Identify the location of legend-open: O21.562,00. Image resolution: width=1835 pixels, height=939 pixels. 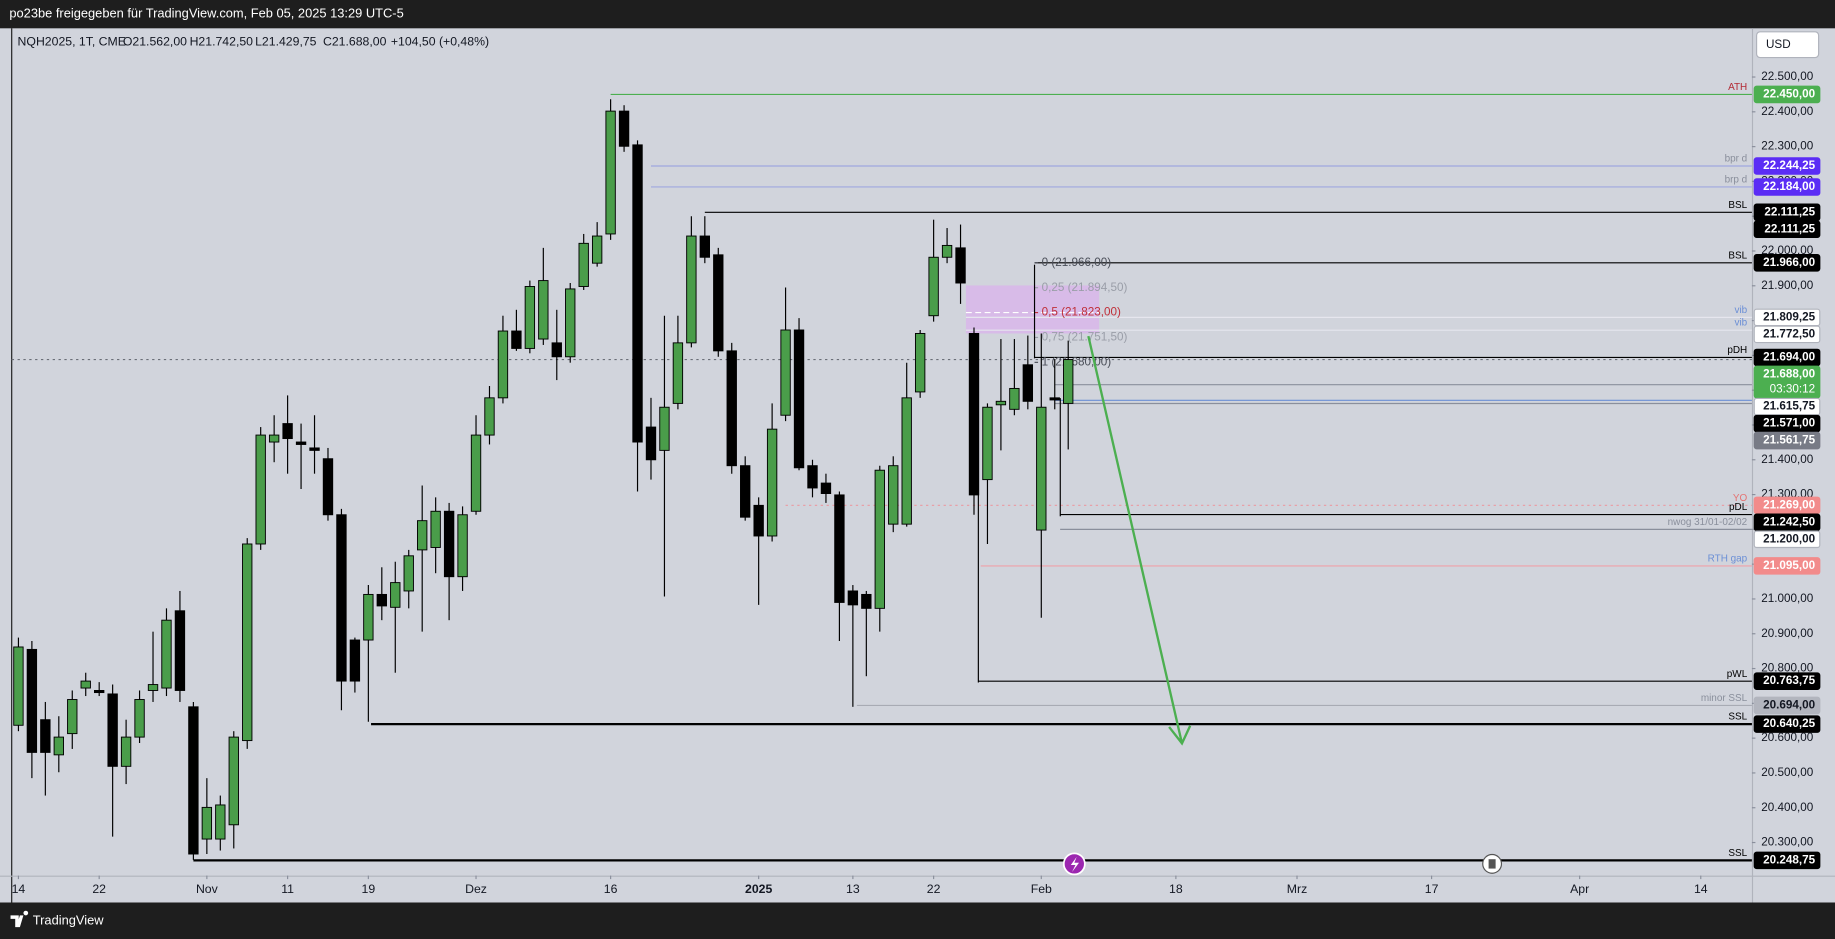
(155, 42).